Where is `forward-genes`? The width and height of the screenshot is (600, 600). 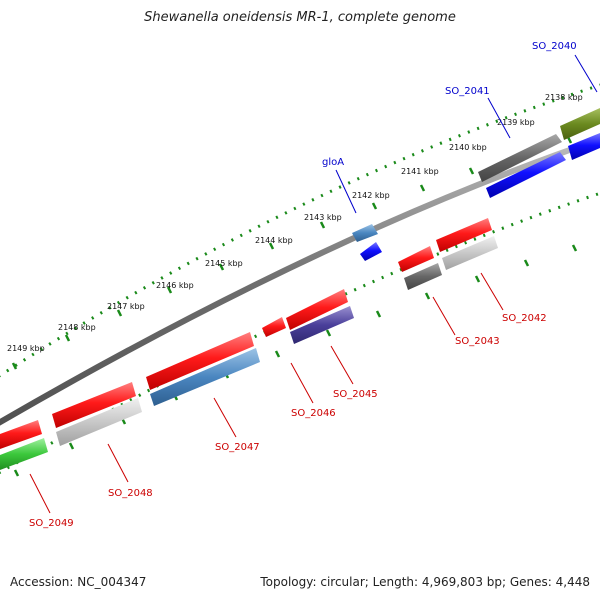 forward-genes is located at coordinates (476, 184).